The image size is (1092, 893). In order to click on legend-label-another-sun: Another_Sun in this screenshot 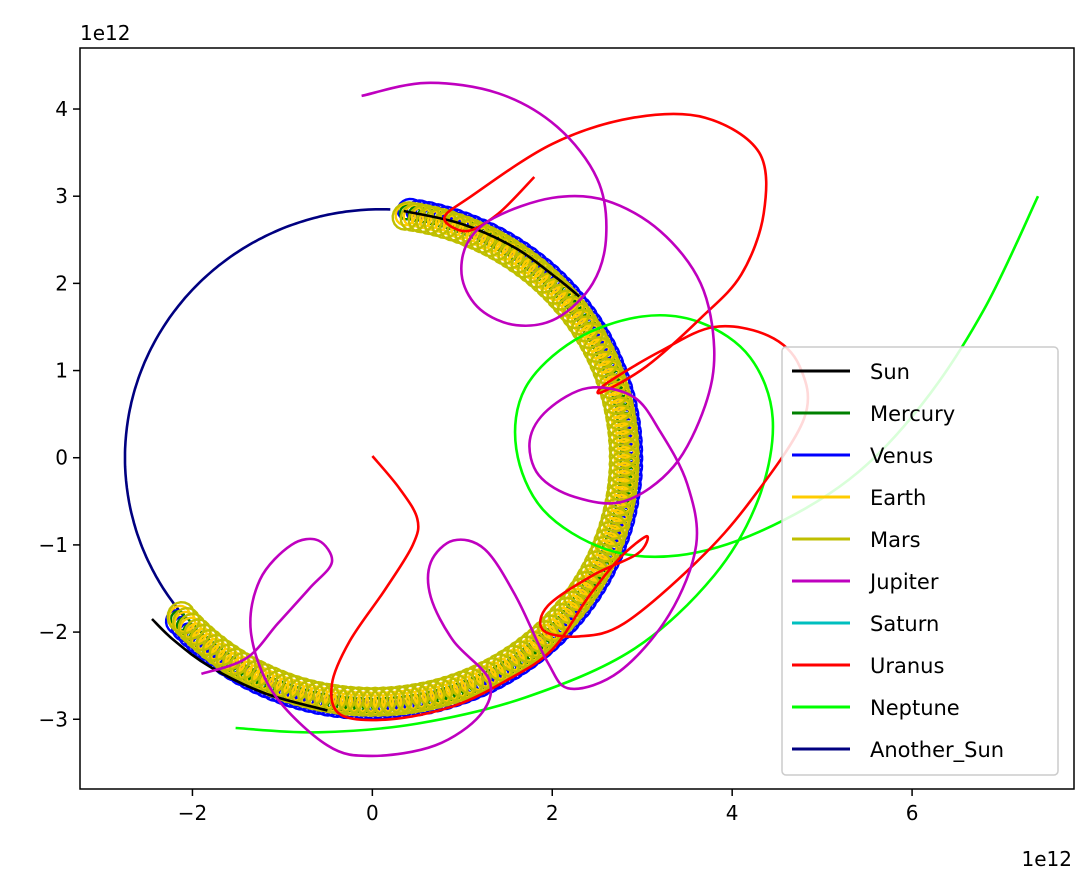, I will do `click(937, 750)`.